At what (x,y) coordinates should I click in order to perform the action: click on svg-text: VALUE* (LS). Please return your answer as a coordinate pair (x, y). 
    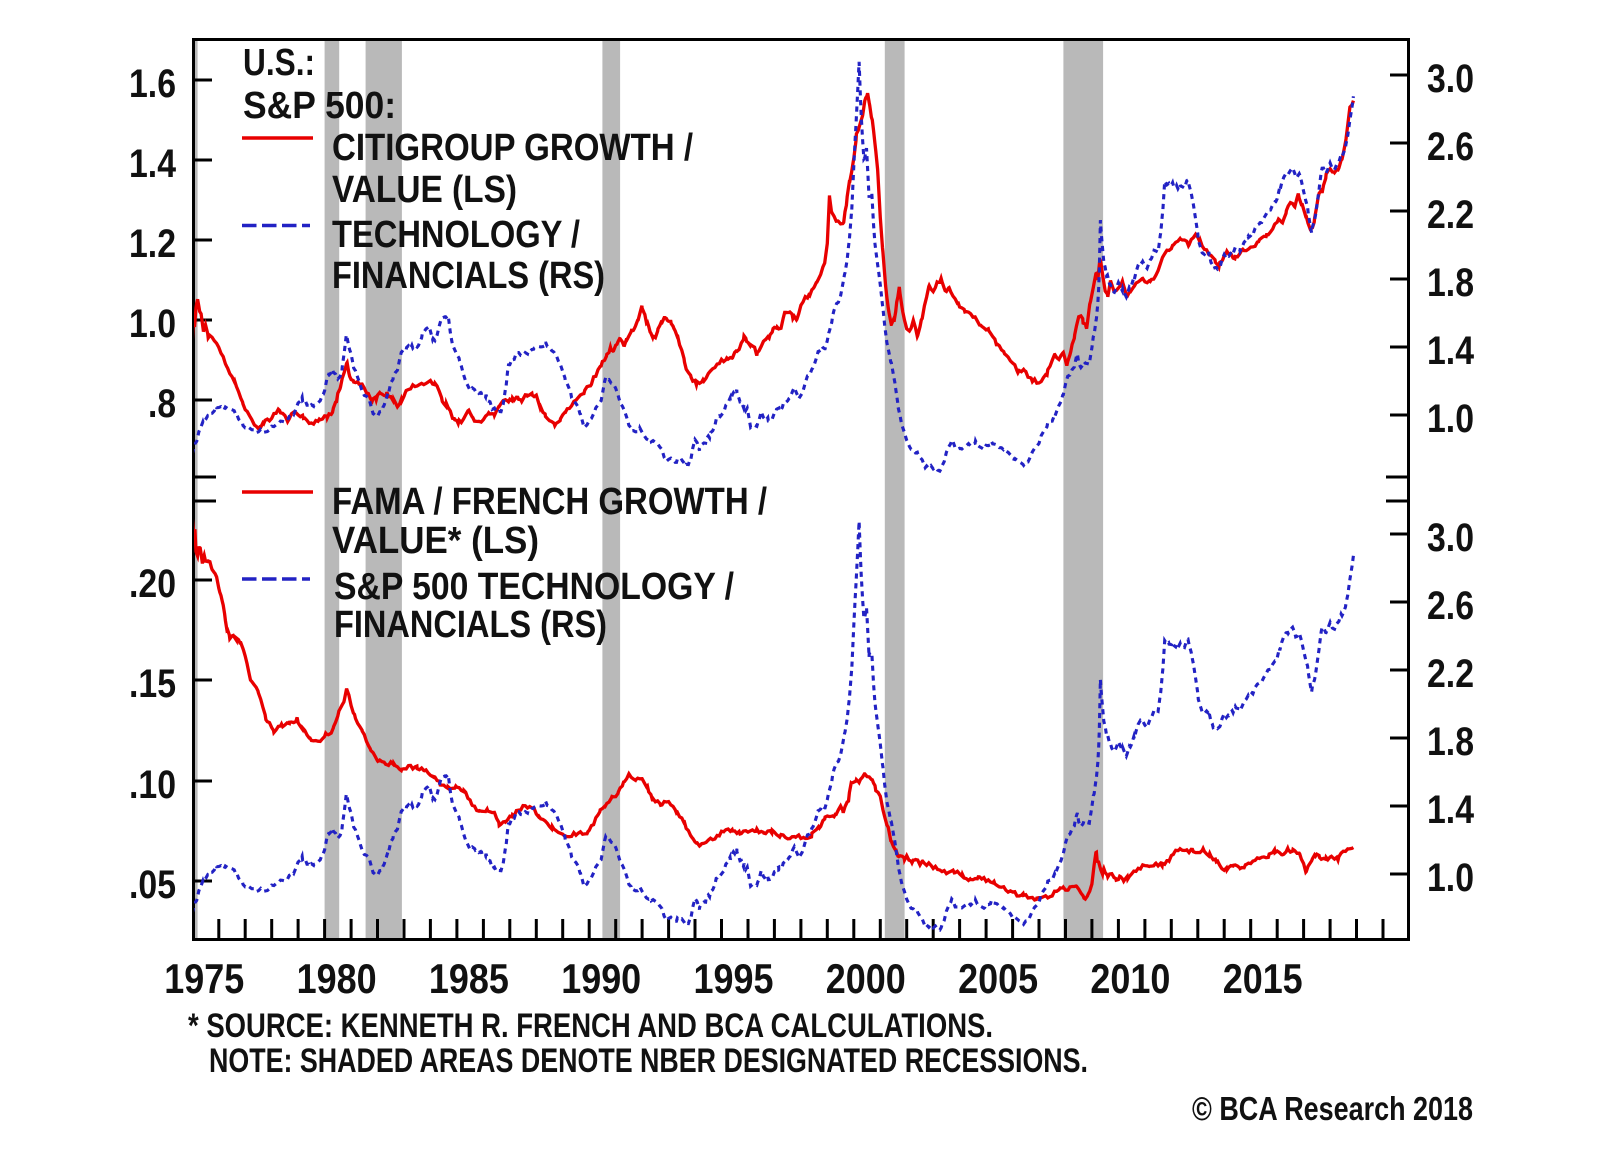
    Looking at the image, I should click on (435, 541).